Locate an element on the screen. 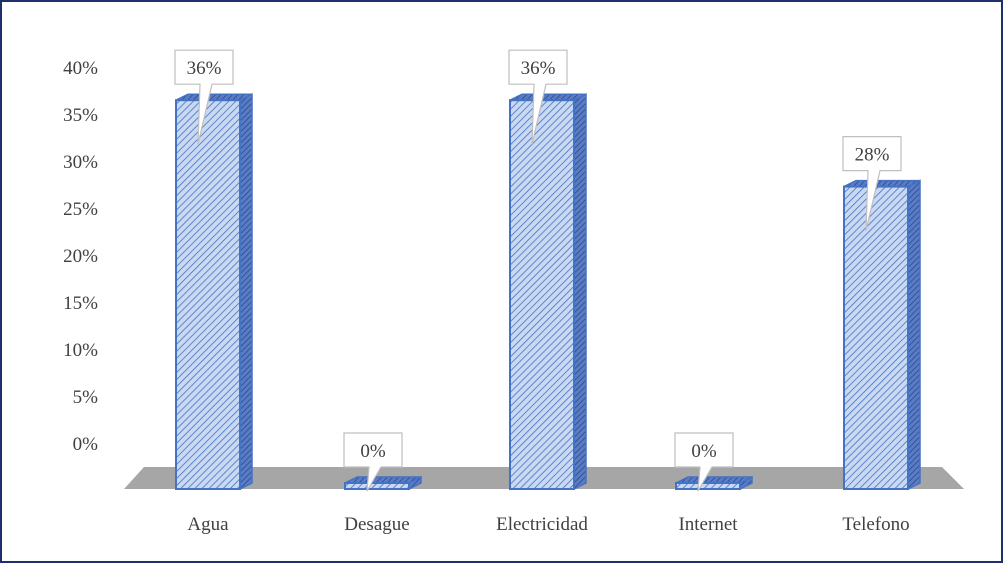  bar-telefono is located at coordinates (882, 335).